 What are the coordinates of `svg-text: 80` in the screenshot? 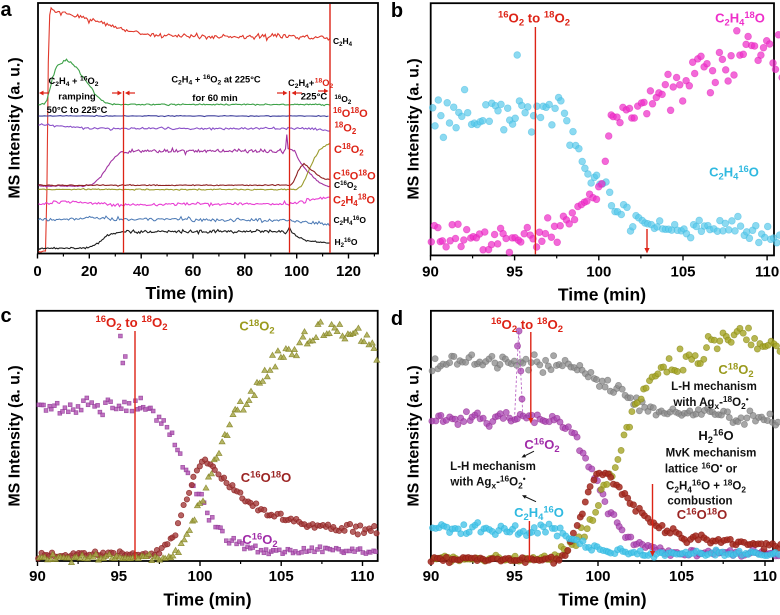 It's located at (244, 271).